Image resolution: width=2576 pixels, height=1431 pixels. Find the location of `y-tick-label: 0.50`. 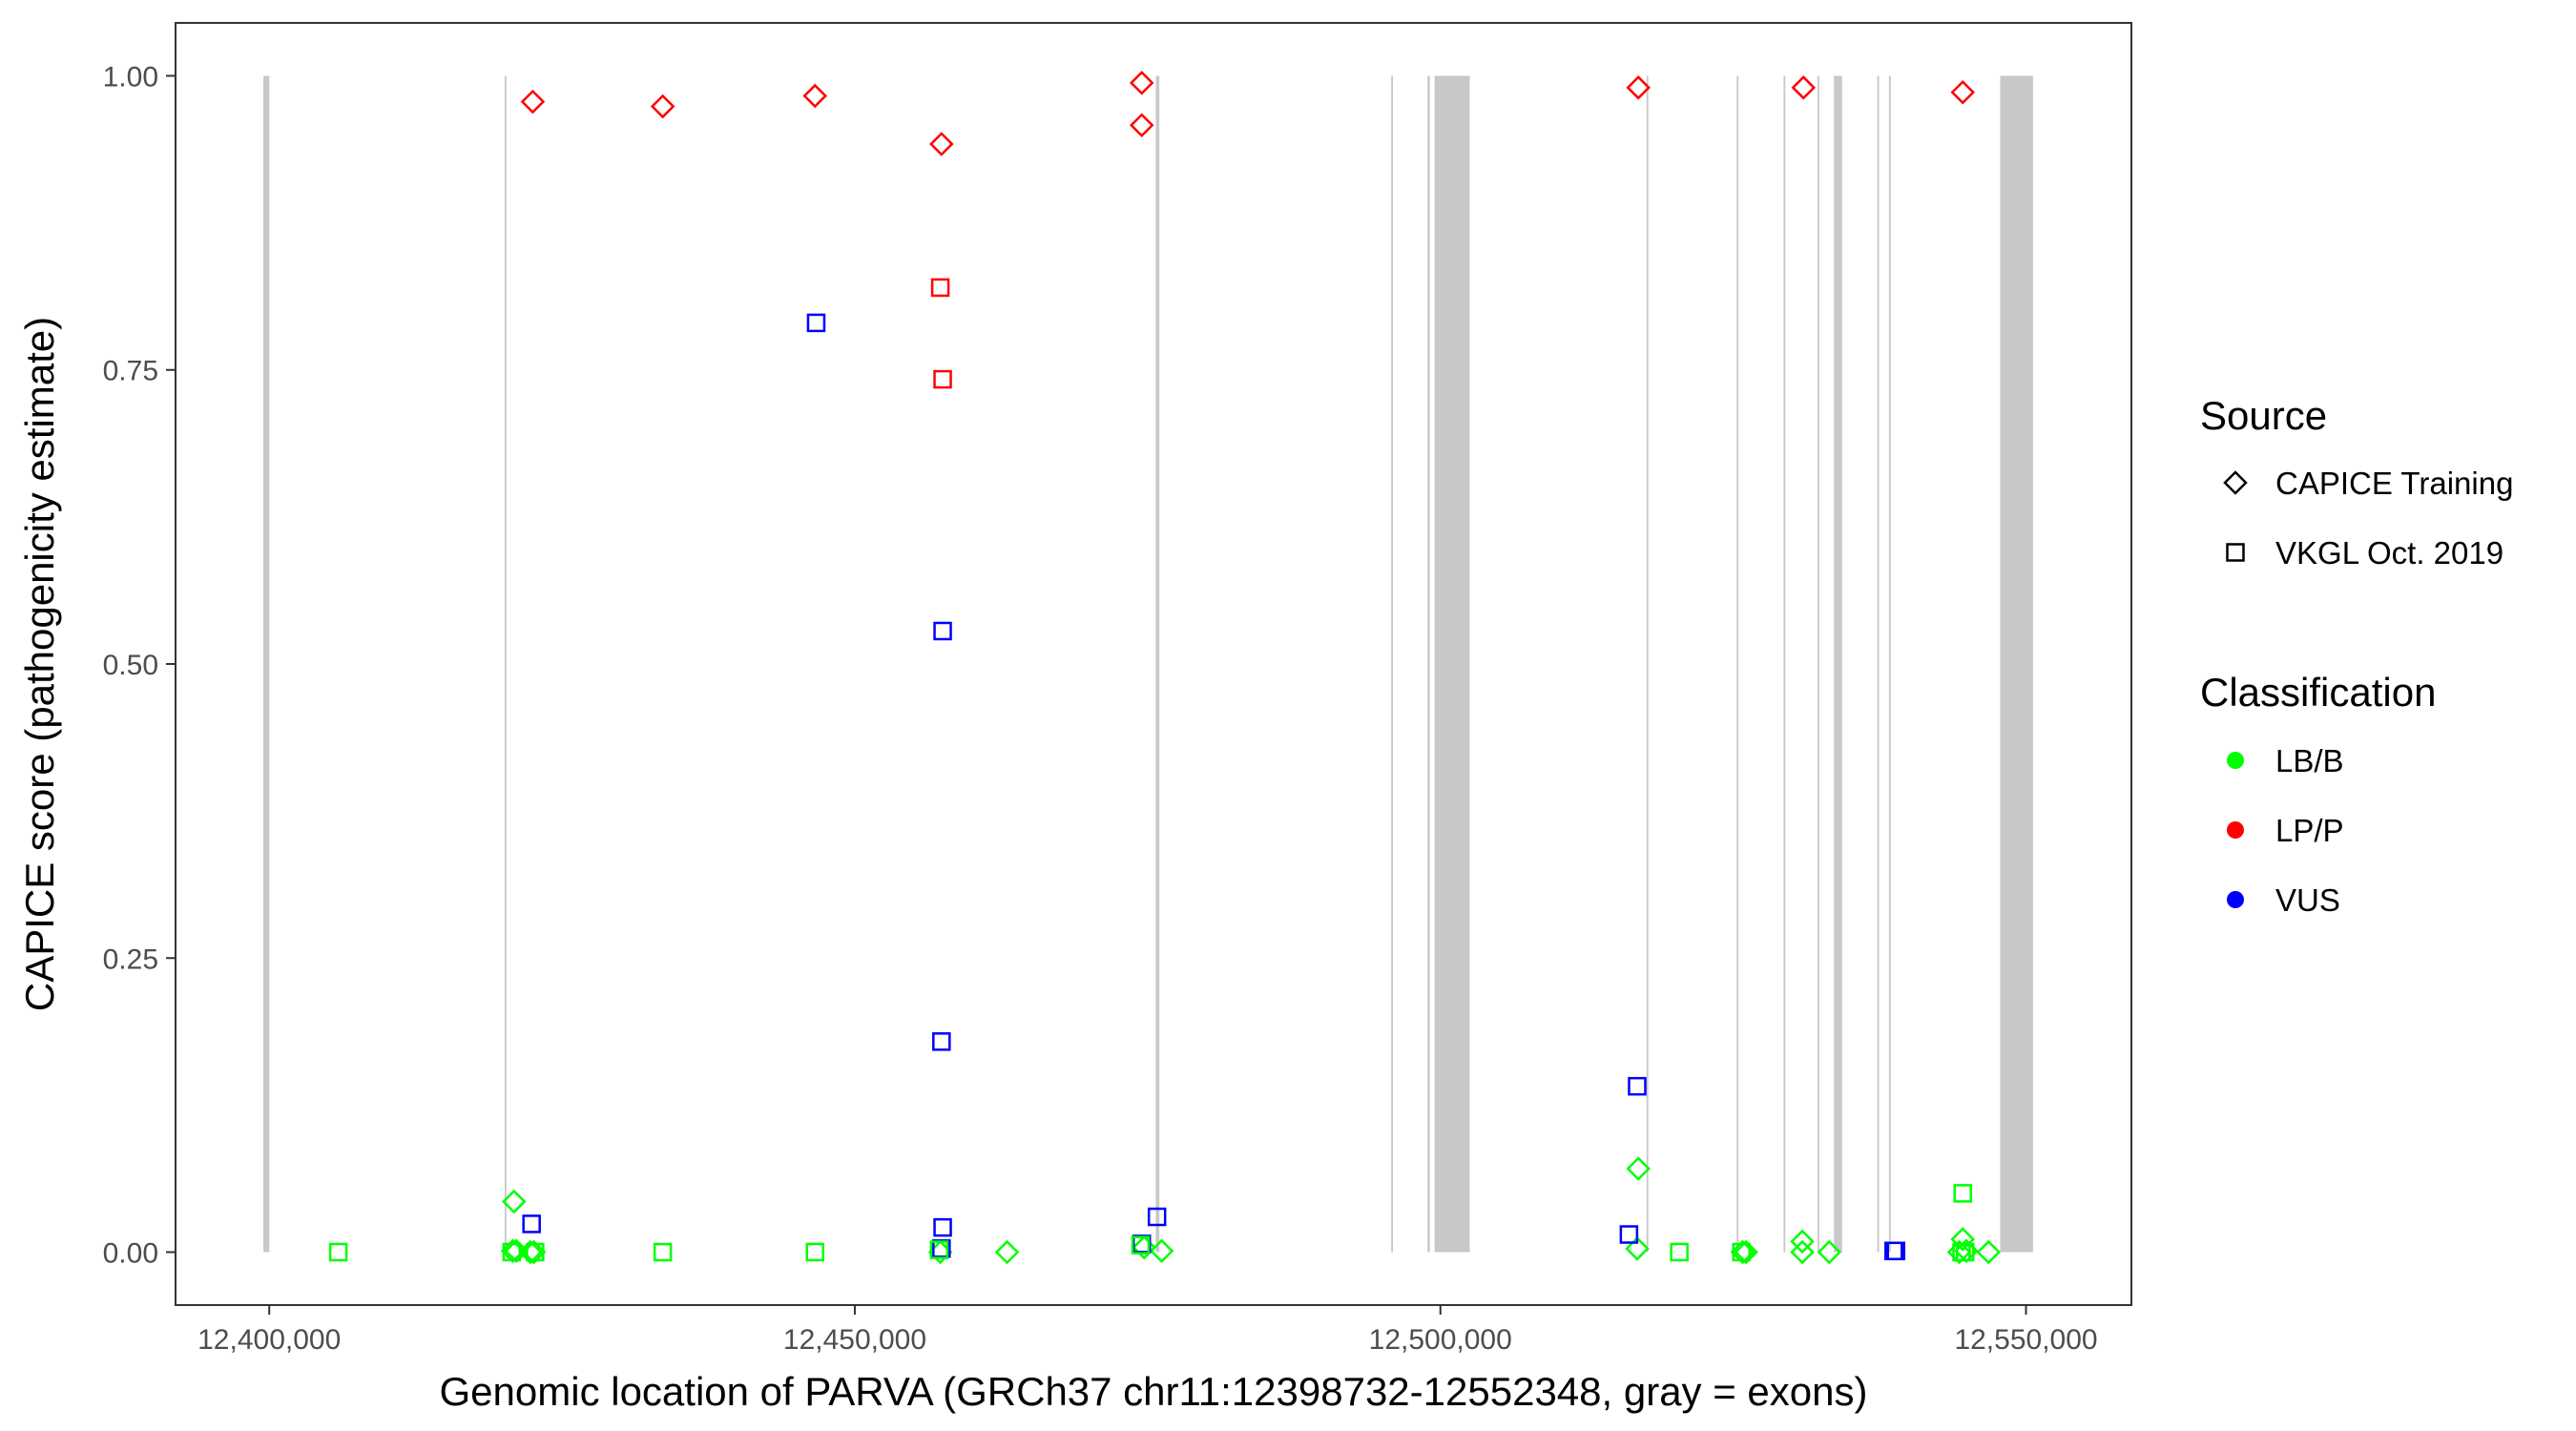

y-tick-label: 0.50 is located at coordinates (130, 665).